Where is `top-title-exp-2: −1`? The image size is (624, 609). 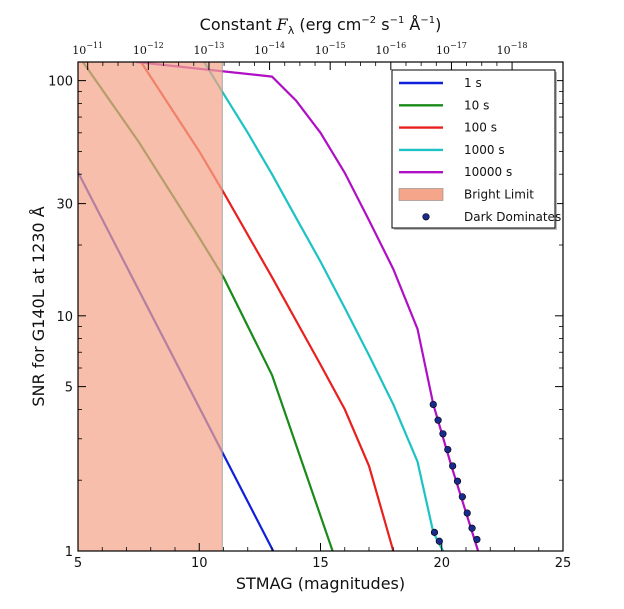 top-title-exp-2: −1 is located at coordinates (397, 20).